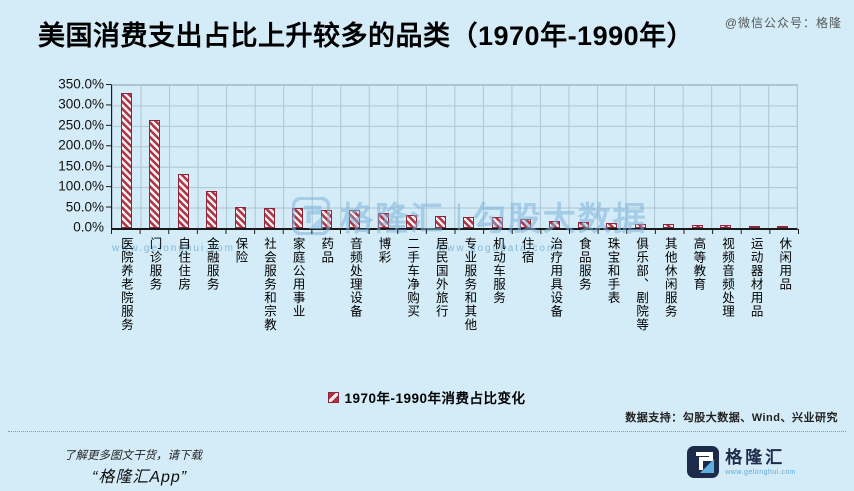 Image resolution: width=854 pixels, height=491 pixels. Describe the element at coordinates (427, 431) in the screenshot. I see `dotted-divider` at that location.